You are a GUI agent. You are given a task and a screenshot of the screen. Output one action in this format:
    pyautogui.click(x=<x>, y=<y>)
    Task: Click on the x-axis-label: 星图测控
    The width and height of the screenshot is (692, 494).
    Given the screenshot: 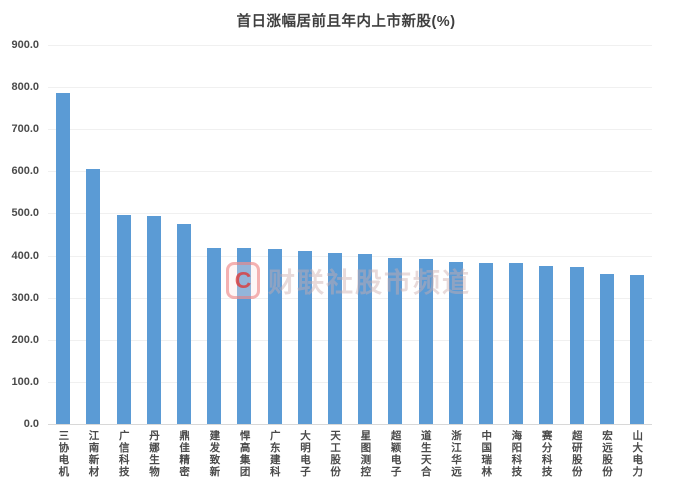 What is the action you would take?
    pyautogui.click(x=365, y=454)
    